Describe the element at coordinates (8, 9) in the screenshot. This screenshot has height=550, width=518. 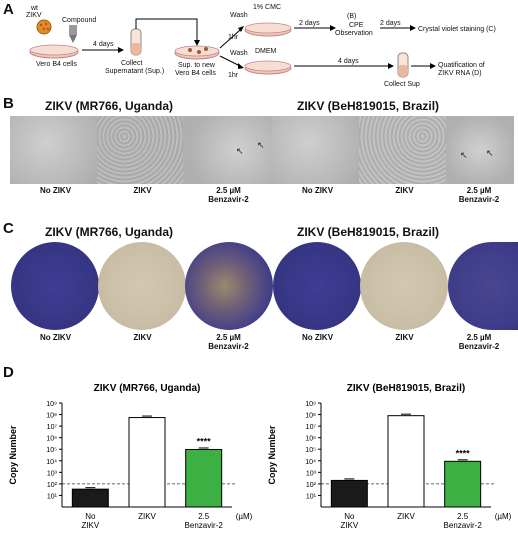
I see `panel-a-label: A` at that location.